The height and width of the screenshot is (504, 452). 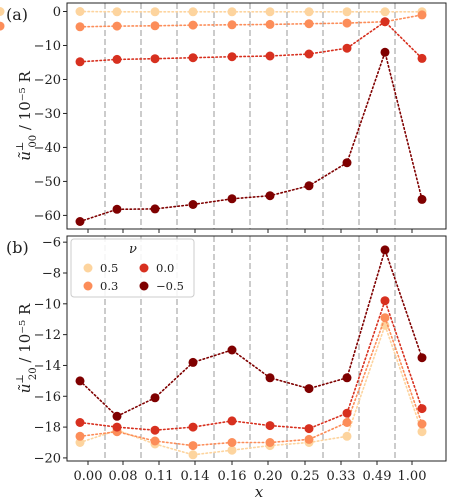 What do you see at coordinates (17, 247) in the screenshot?
I see `panel-label: (b)` at bounding box center [17, 247].